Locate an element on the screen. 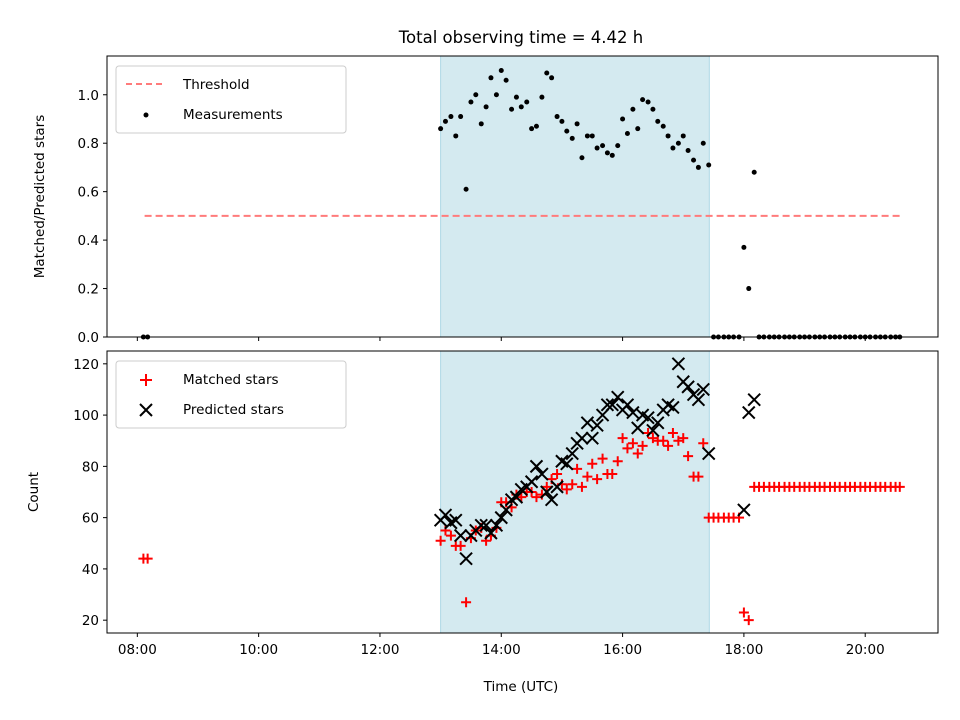 The width and height of the screenshot is (960, 720). y-tick-label: 0.4 is located at coordinates (88, 241).